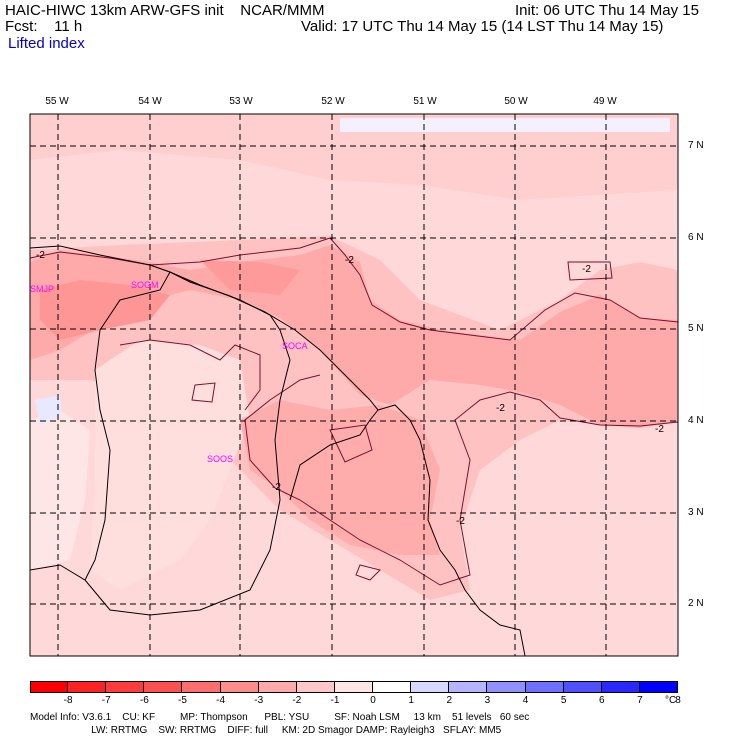 The image size is (740, 740). What do you see at coordinates (487, 700) in the screenshot?
I see `colorbar-tick-label: 3` at bounding box center [487, 700].